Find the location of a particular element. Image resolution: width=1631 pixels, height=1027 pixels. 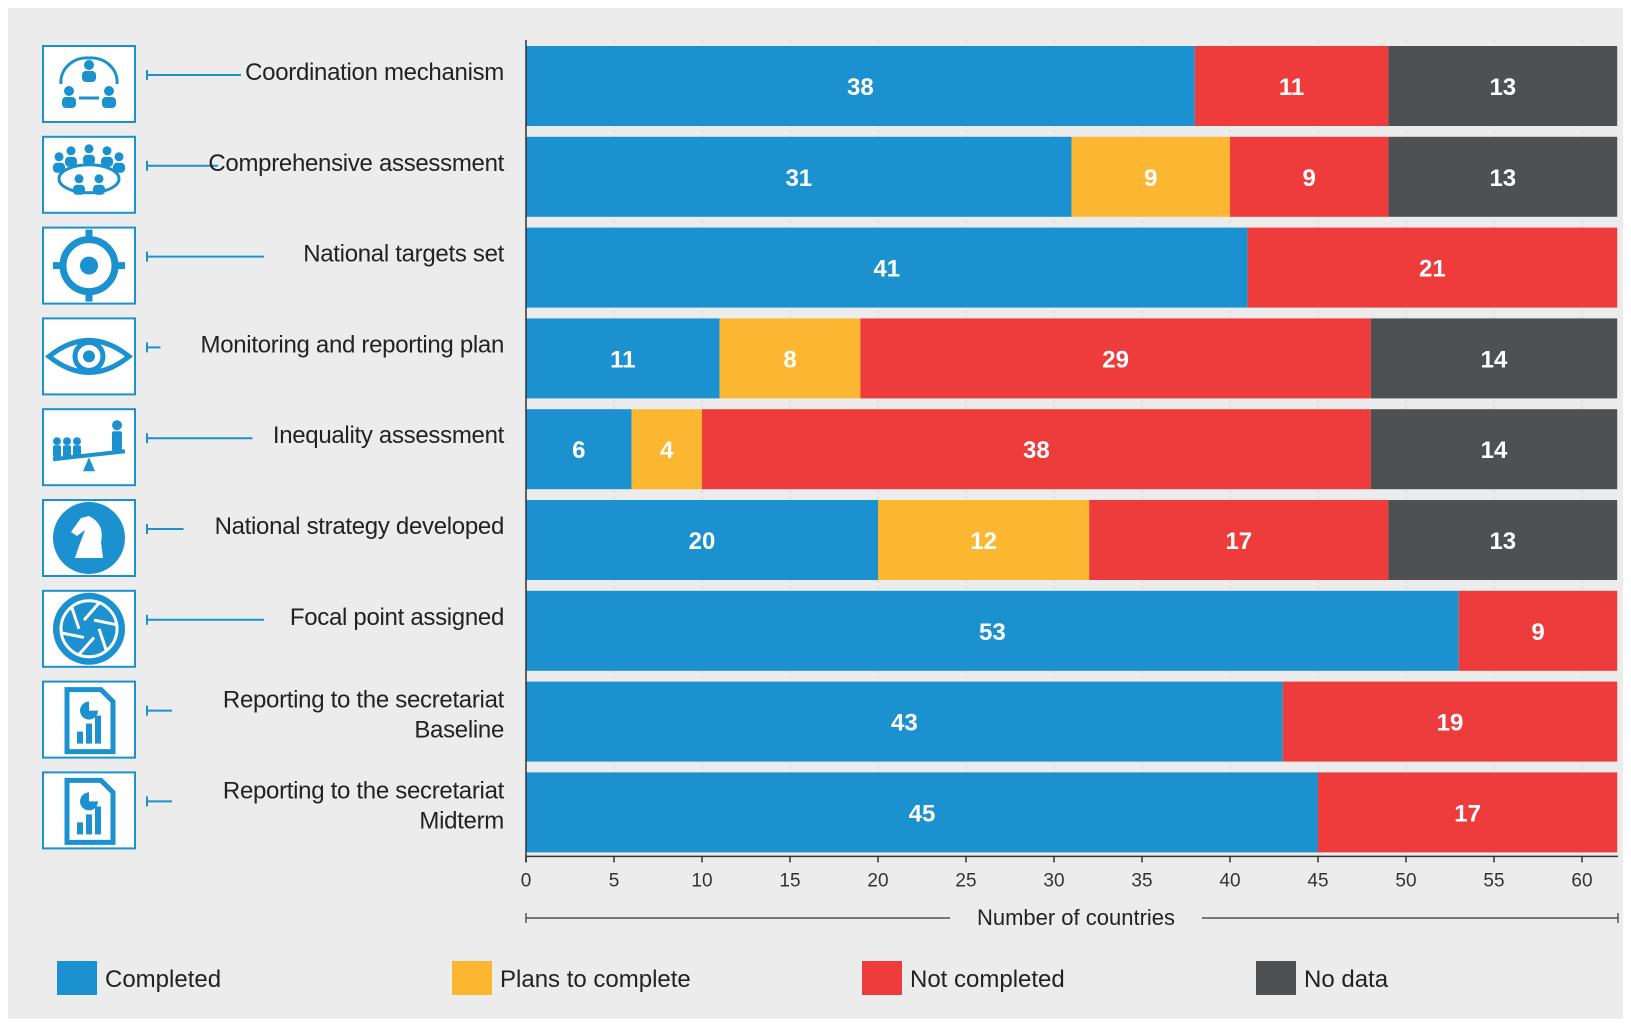

report-page is located at coordinates (90, 721).